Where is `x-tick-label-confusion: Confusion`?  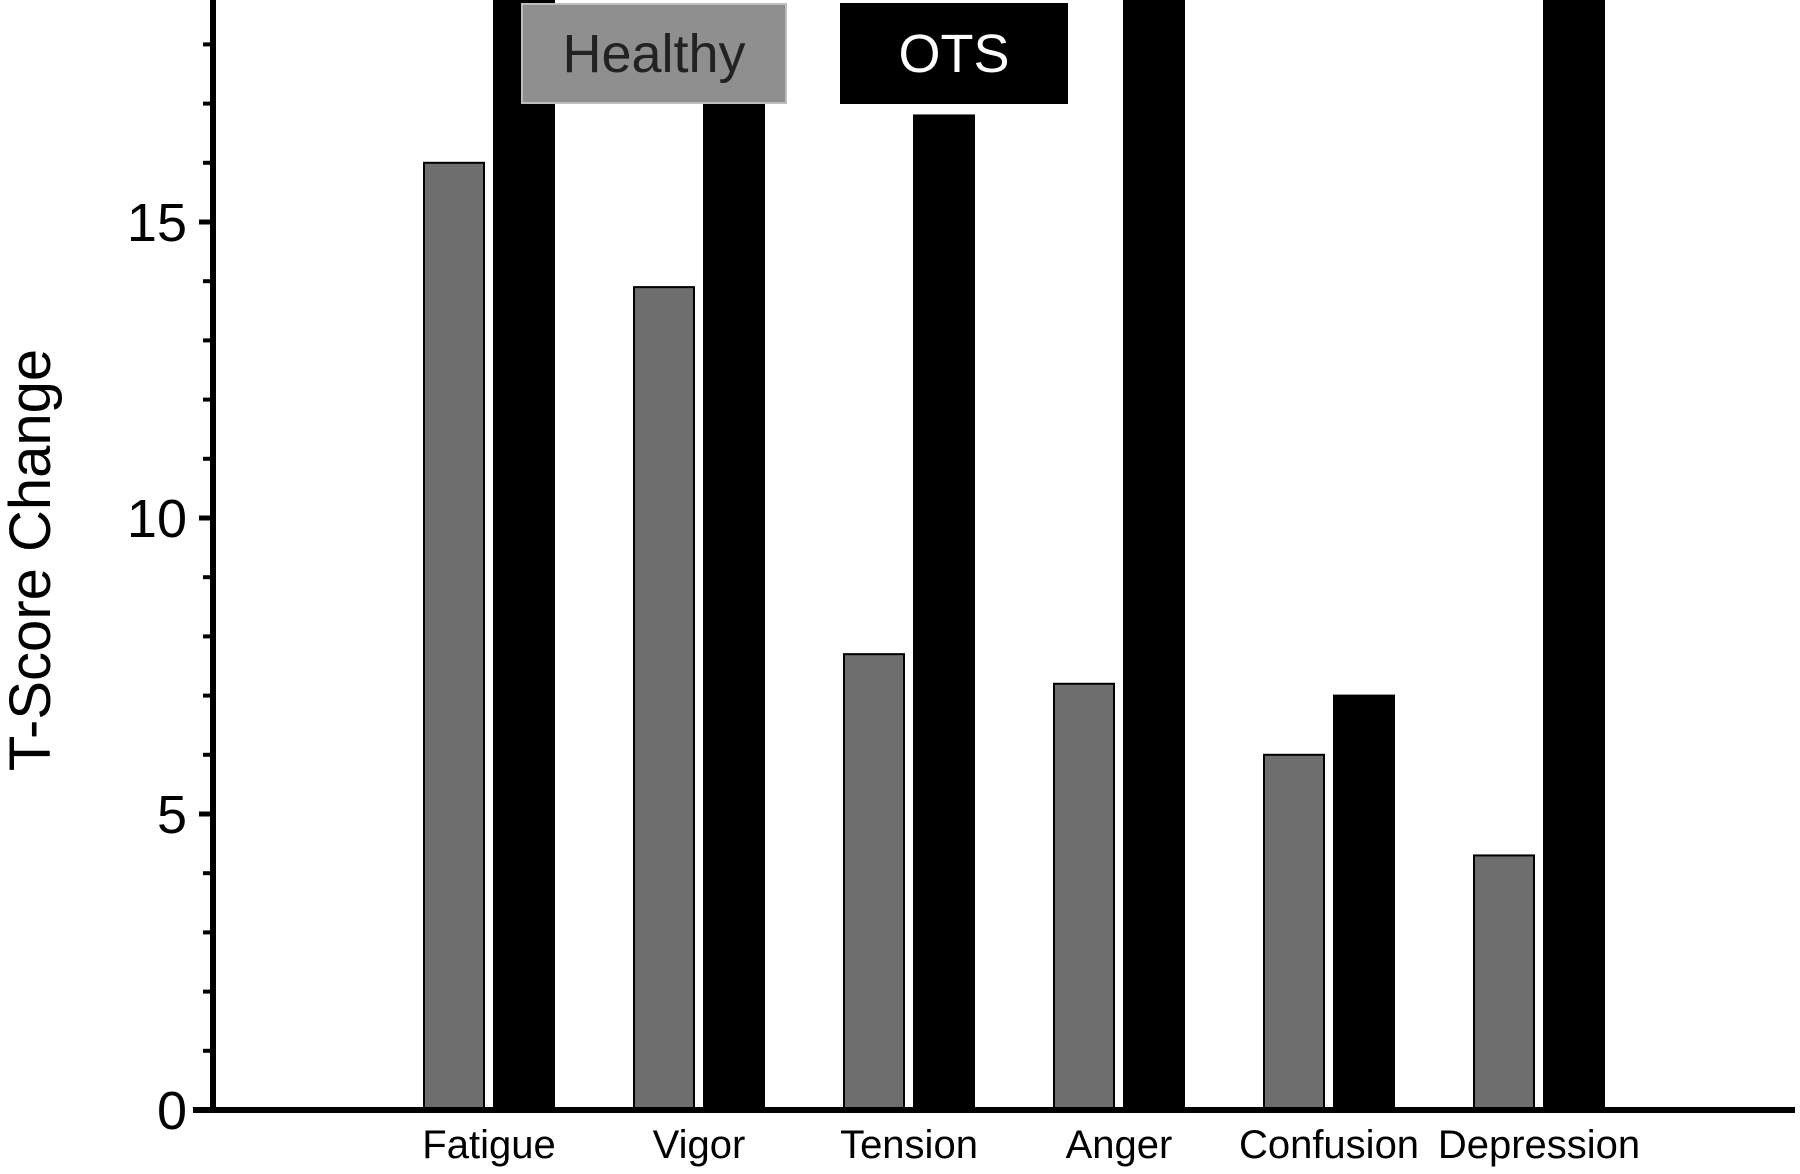
x-tick-label-confusion: Confusion is located at coordinates (1329, 1145).